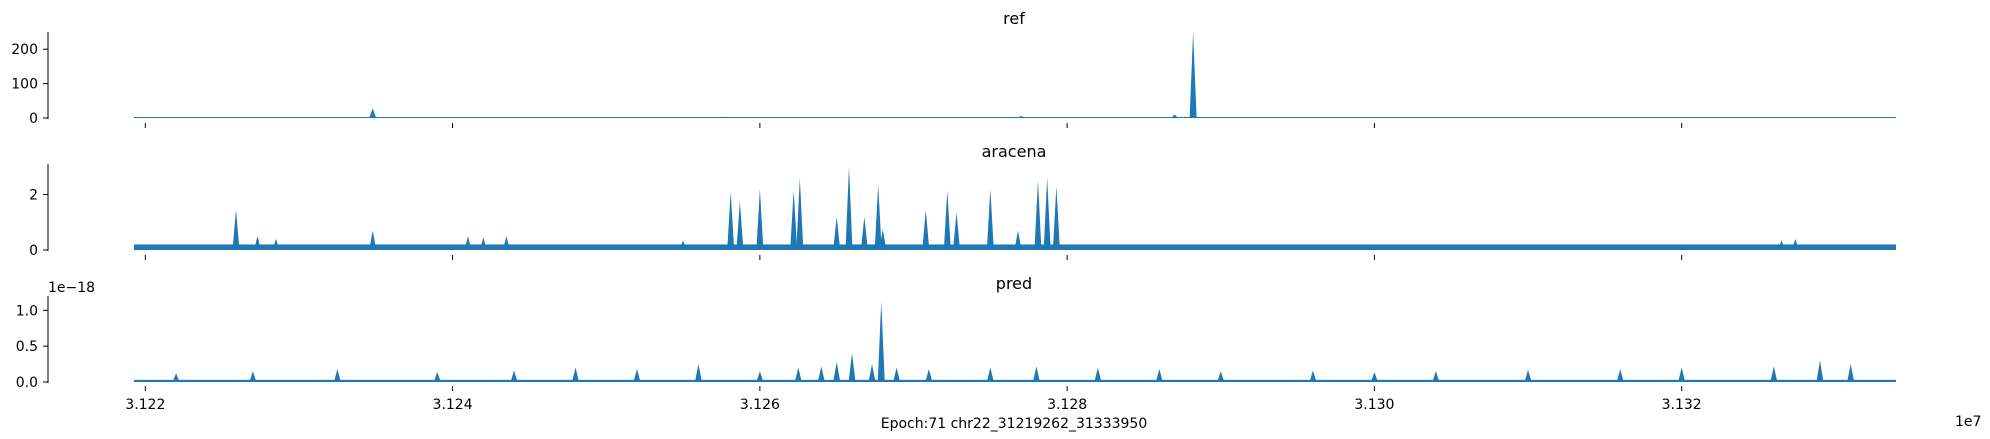 This screenshot has width=1990, height=439. Describe the element at coordinates (1014, 151) in the screenshot. I see `panel-title-aracena: aracena` at that location.